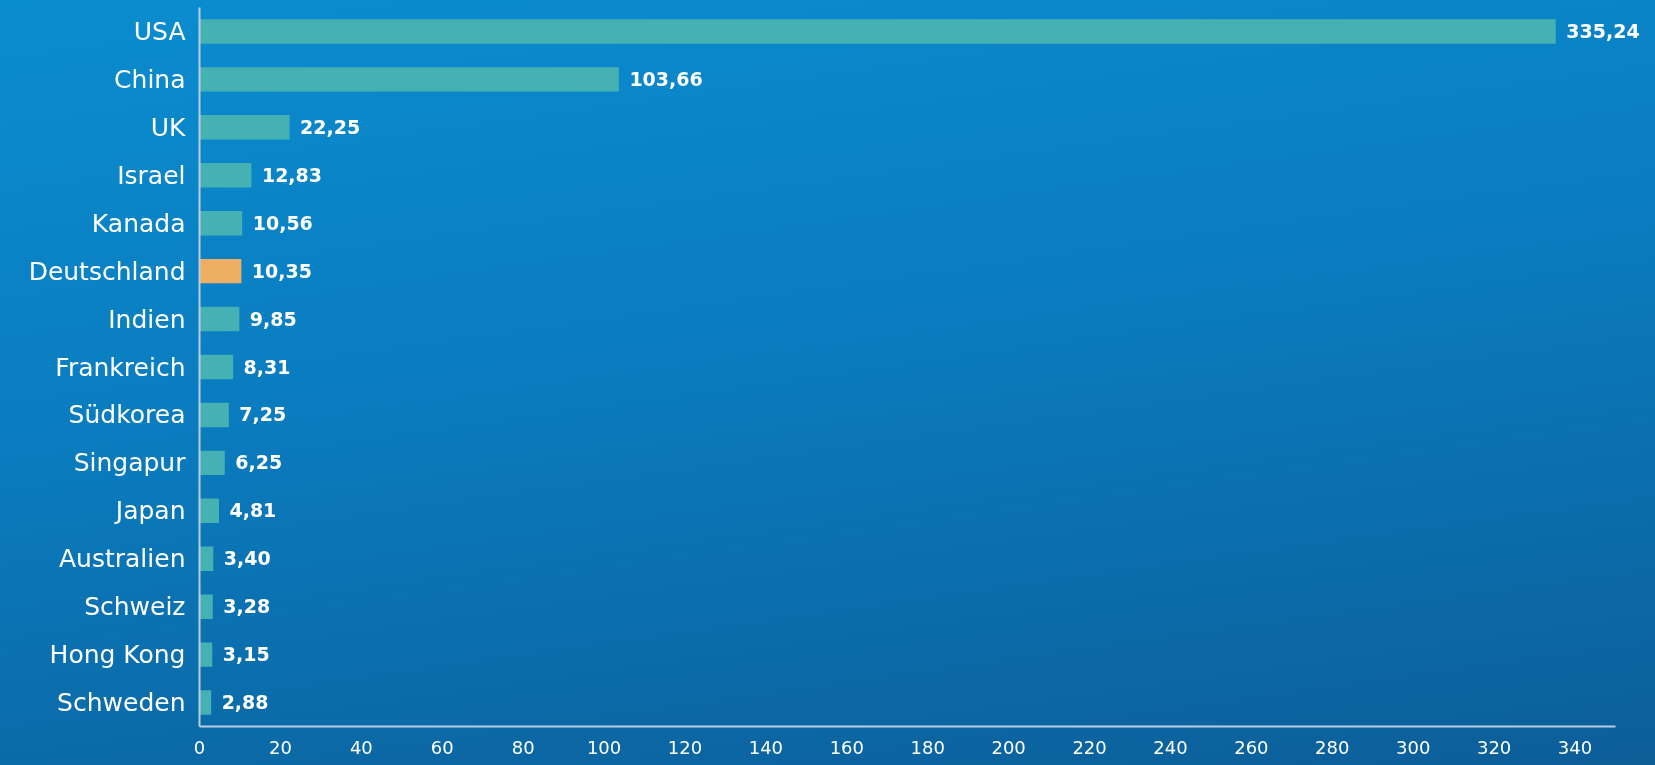  I want to click on y-tick-label: China, so click(150, 79).